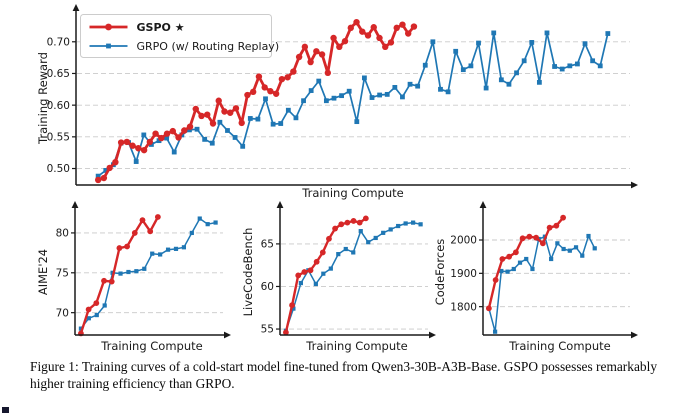 Image resolution: width=675 pixels, height=413 pixels. I want to click on y-tick-label: 55, so click(267, 330).